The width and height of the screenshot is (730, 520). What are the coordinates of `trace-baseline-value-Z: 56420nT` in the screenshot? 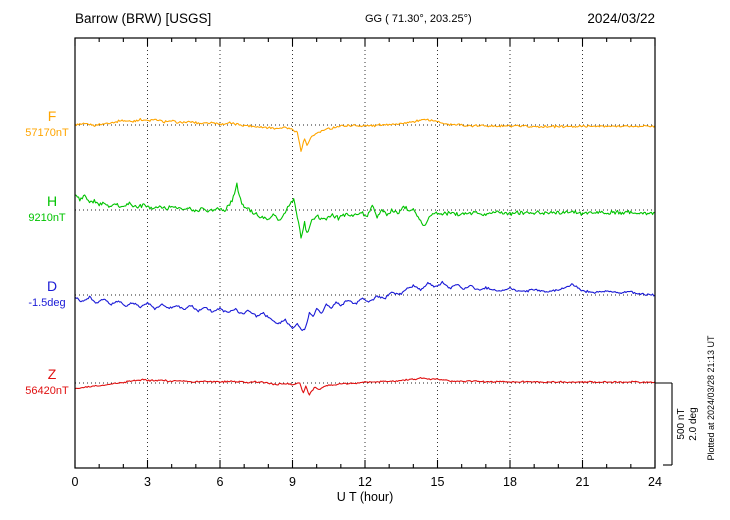 It's located at (47, 391).